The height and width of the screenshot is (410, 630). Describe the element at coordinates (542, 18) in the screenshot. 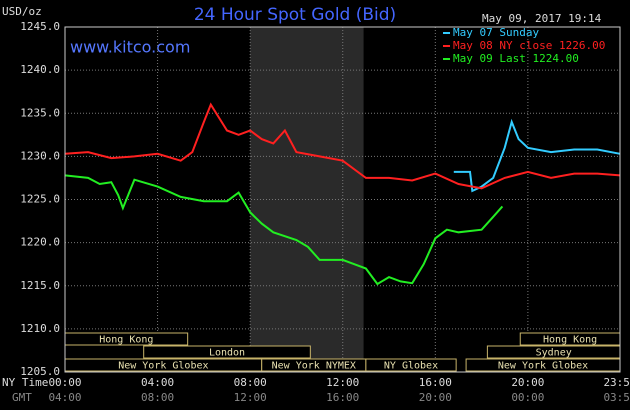

I see `timestamp: May 09, 2017 19:14` at that location.